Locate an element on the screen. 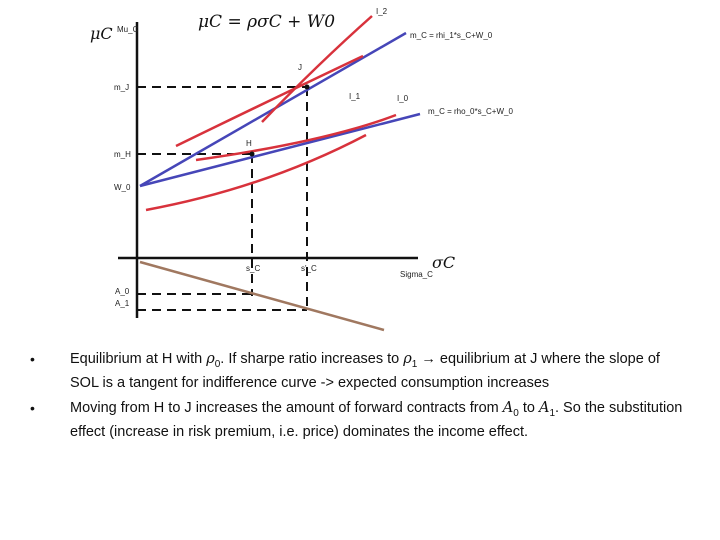 Image resolution: width=720 pixels, height=540 pixels. label-point-j: J is located at coordinates (300, 67).